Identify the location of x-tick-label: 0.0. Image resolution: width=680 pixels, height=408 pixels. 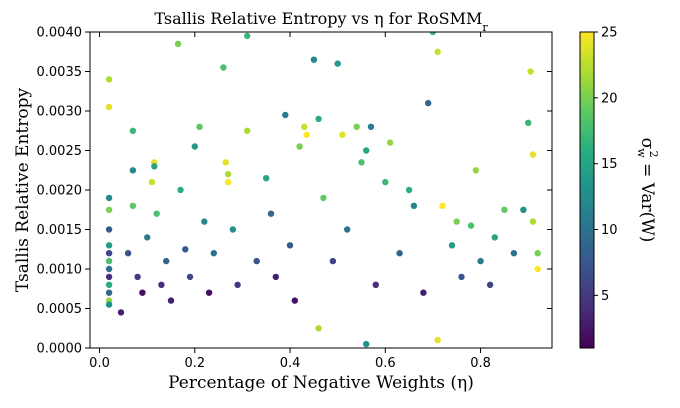
(99, 363).